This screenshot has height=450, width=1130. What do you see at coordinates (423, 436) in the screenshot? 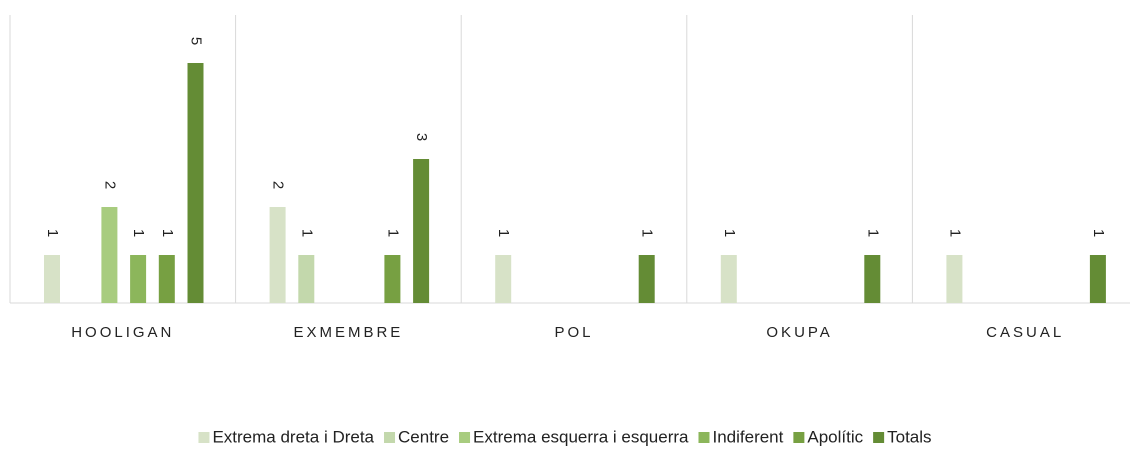
I see `legend-label: Centre` at bounding box center [423, 436].